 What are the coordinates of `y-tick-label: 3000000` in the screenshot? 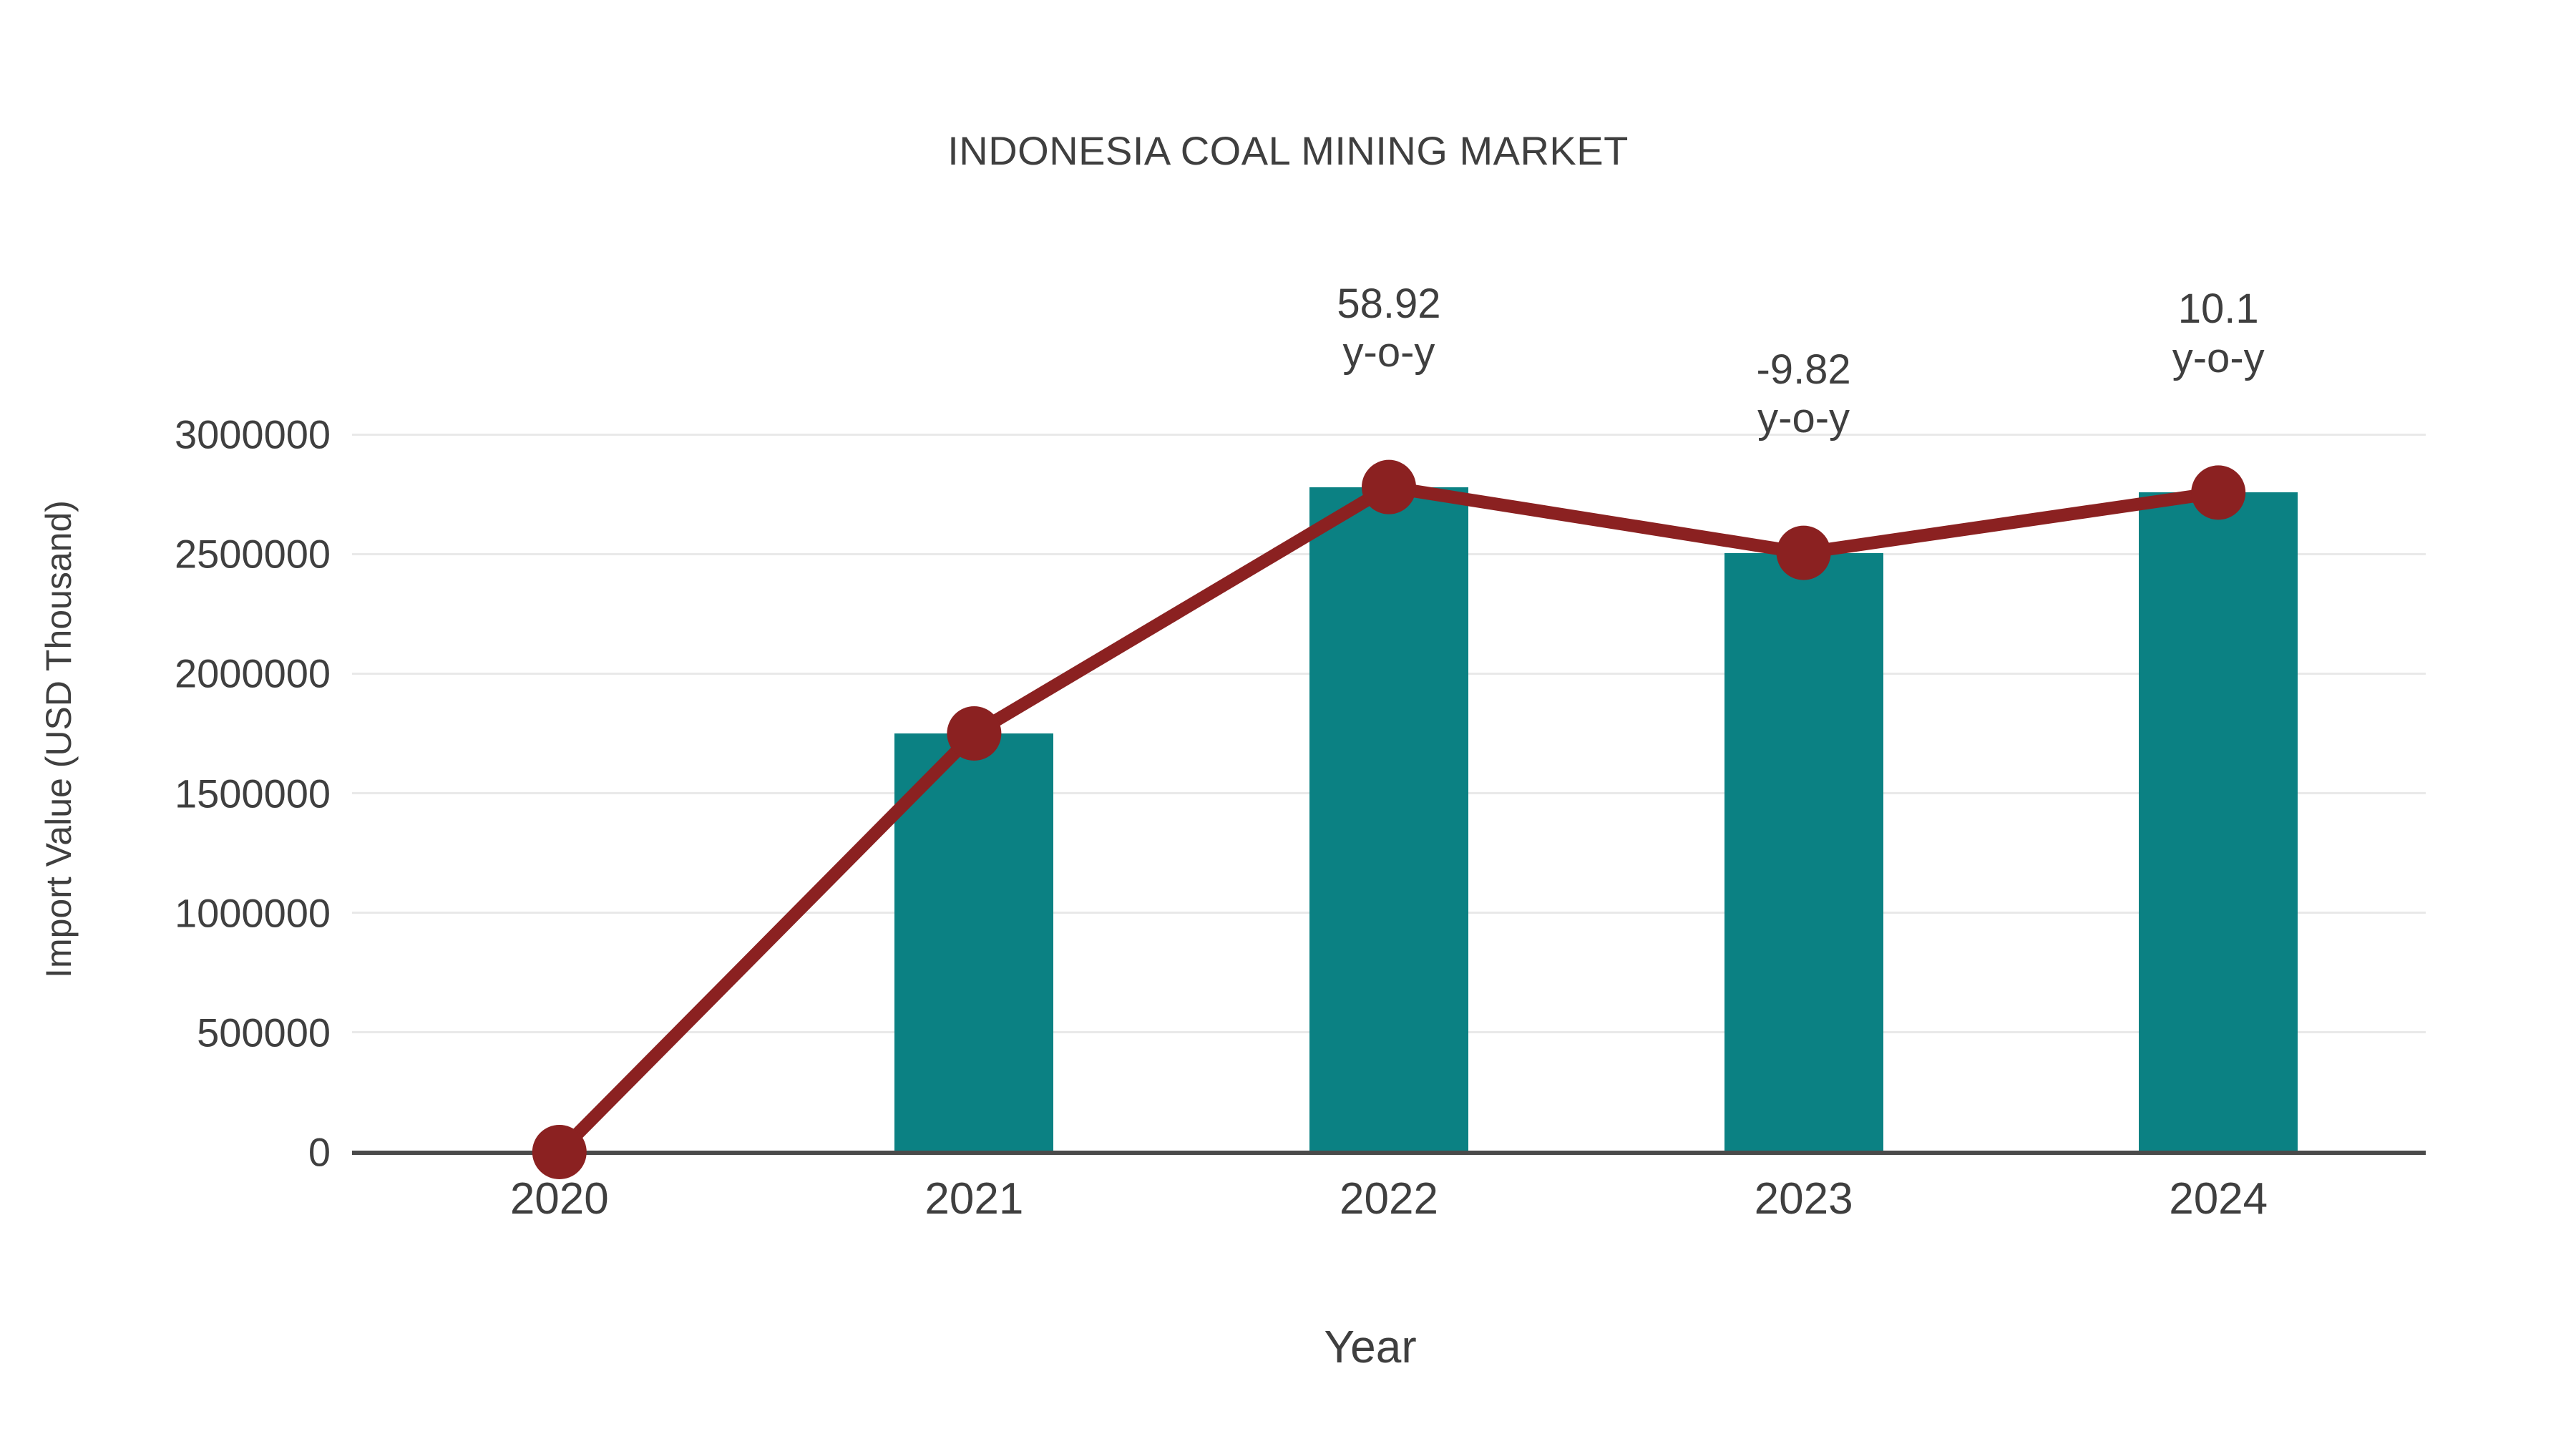 It's located at (252, 434).